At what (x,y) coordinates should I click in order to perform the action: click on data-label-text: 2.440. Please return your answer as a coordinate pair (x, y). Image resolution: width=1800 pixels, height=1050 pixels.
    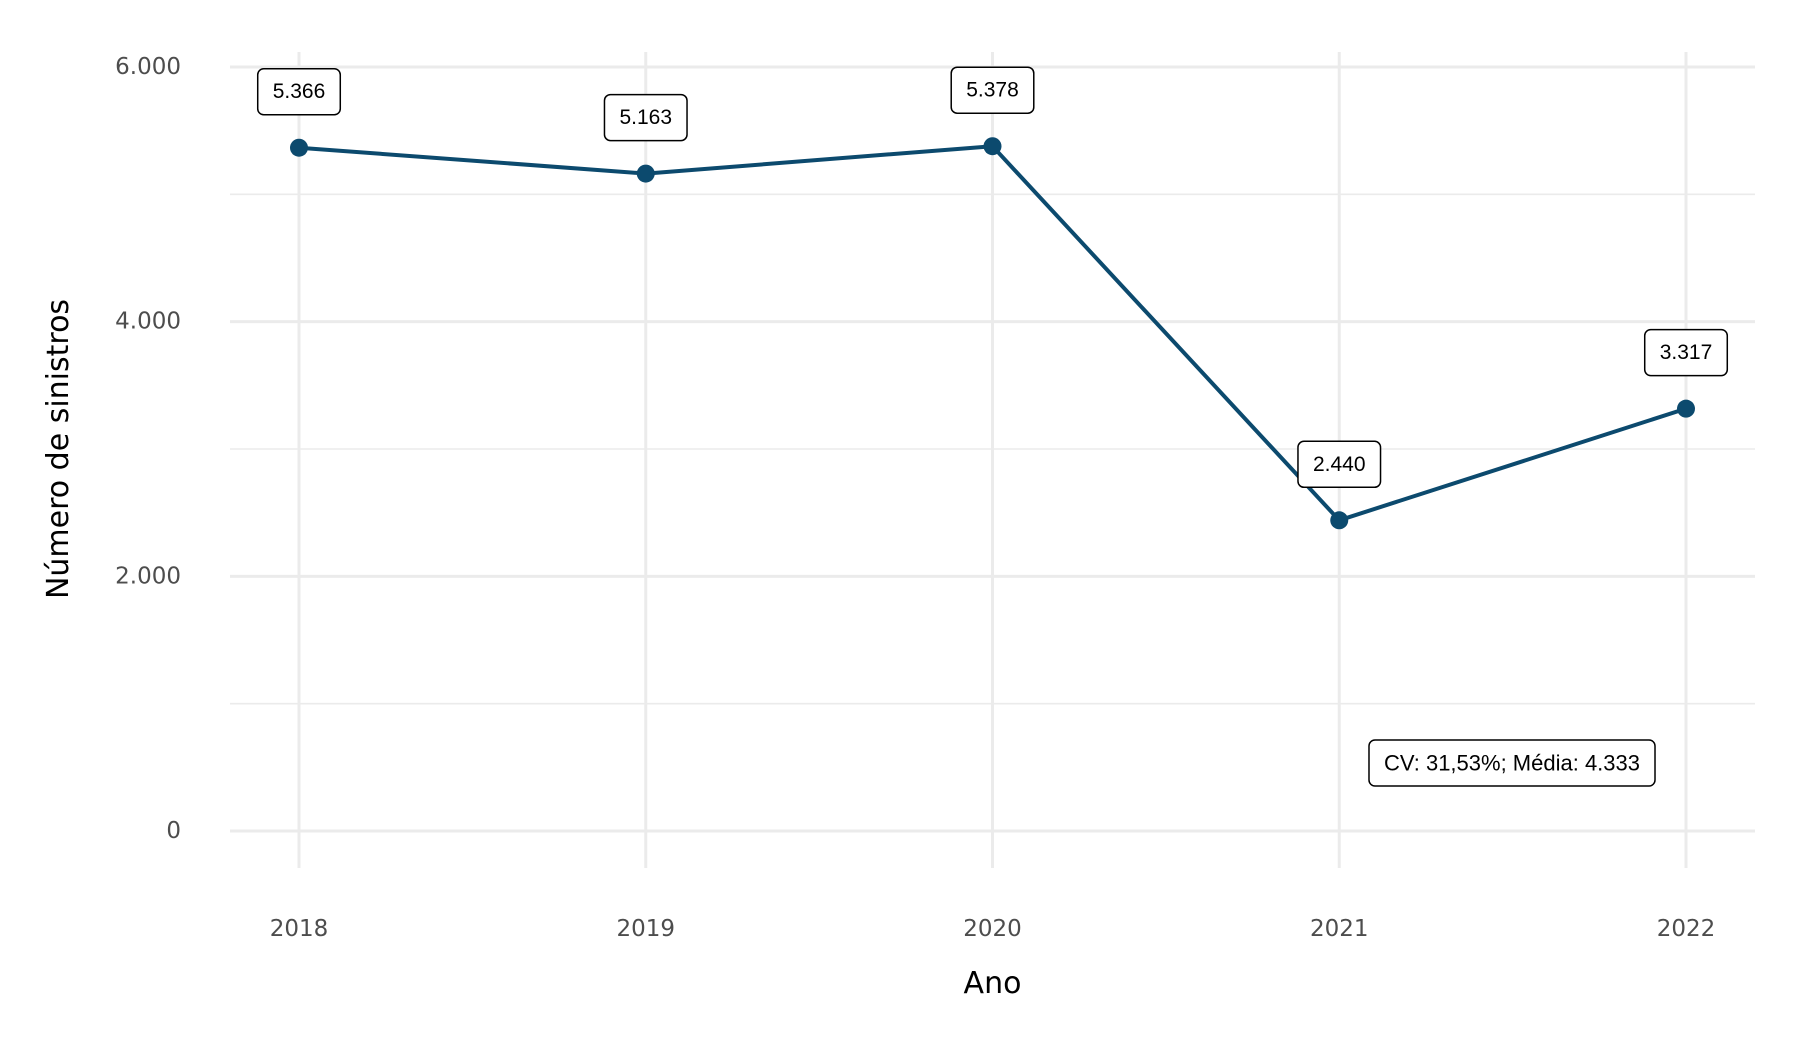
    Looking at the image, I should click on (1339, 464).